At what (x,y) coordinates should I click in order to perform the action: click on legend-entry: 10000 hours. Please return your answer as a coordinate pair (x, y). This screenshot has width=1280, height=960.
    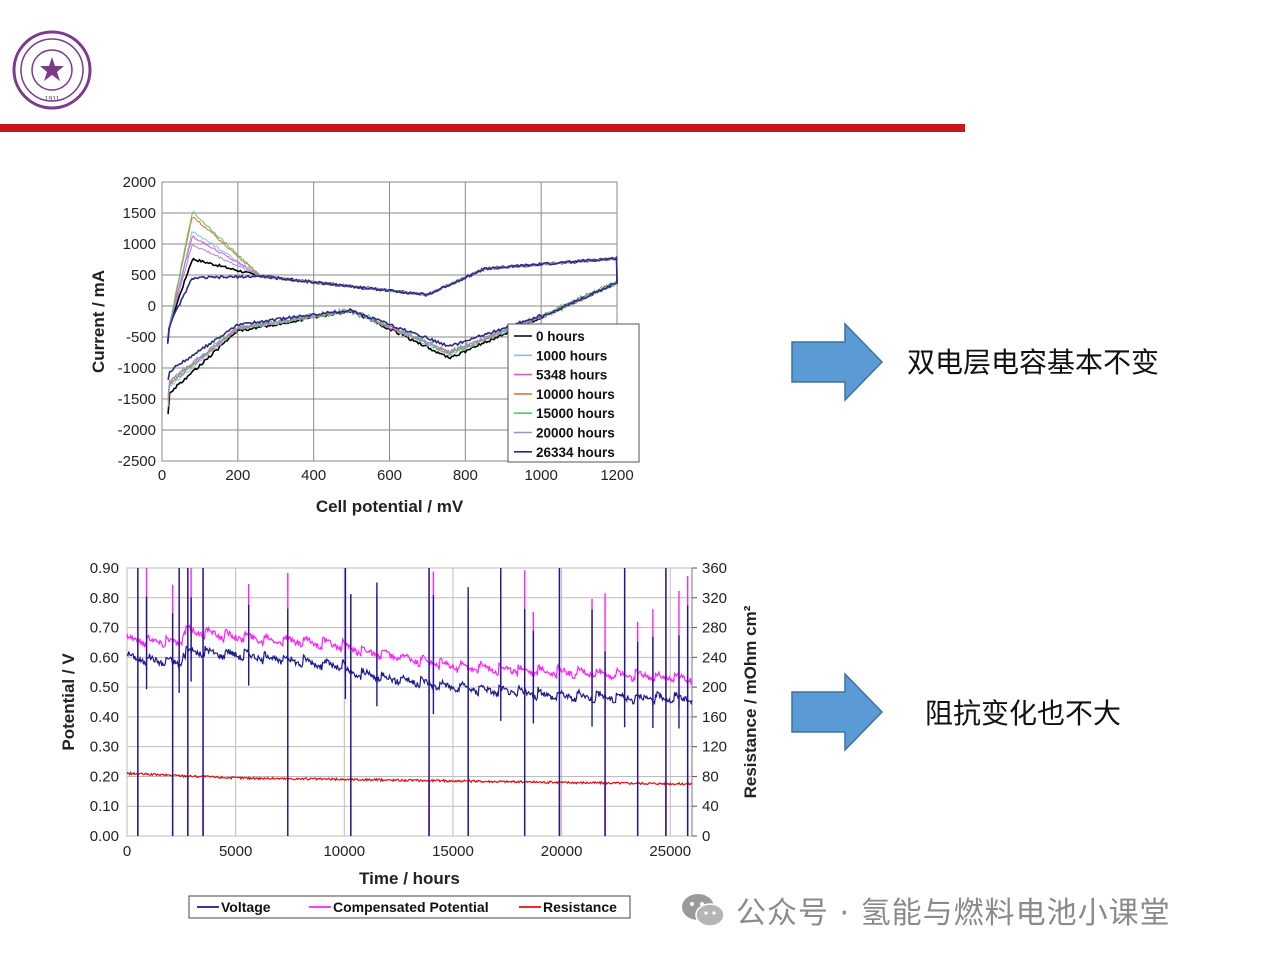
    Looking at the image, I should click on (575, 394).